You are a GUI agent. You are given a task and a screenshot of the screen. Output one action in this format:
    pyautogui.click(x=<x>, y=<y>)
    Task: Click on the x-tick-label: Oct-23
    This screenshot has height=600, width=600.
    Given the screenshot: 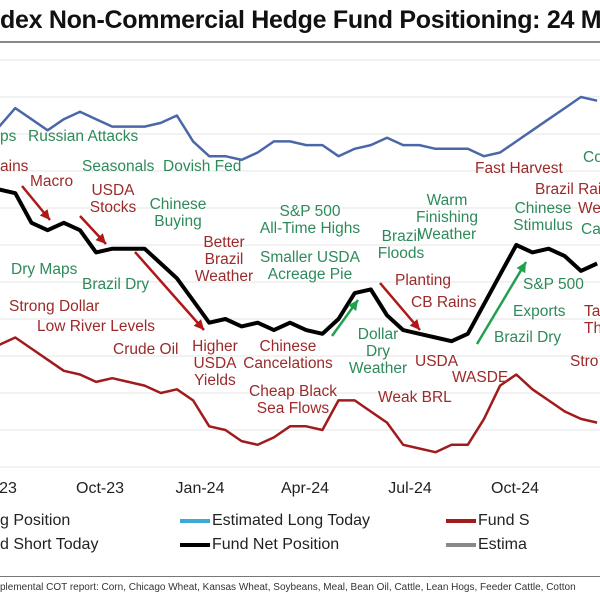 What is the action you would take?
    pyautogui.click(x=100, y=488)
    